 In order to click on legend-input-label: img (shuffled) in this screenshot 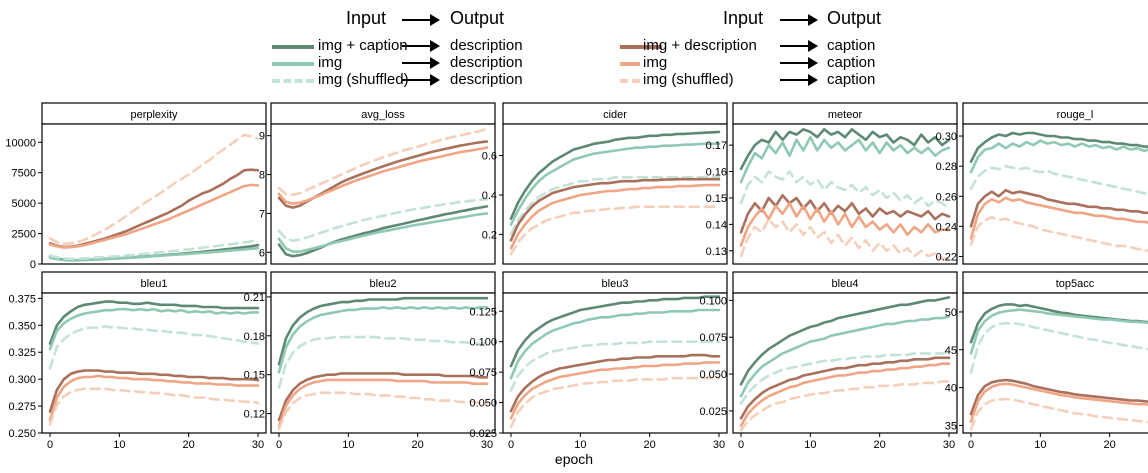, I will do `click(688, 79)`.